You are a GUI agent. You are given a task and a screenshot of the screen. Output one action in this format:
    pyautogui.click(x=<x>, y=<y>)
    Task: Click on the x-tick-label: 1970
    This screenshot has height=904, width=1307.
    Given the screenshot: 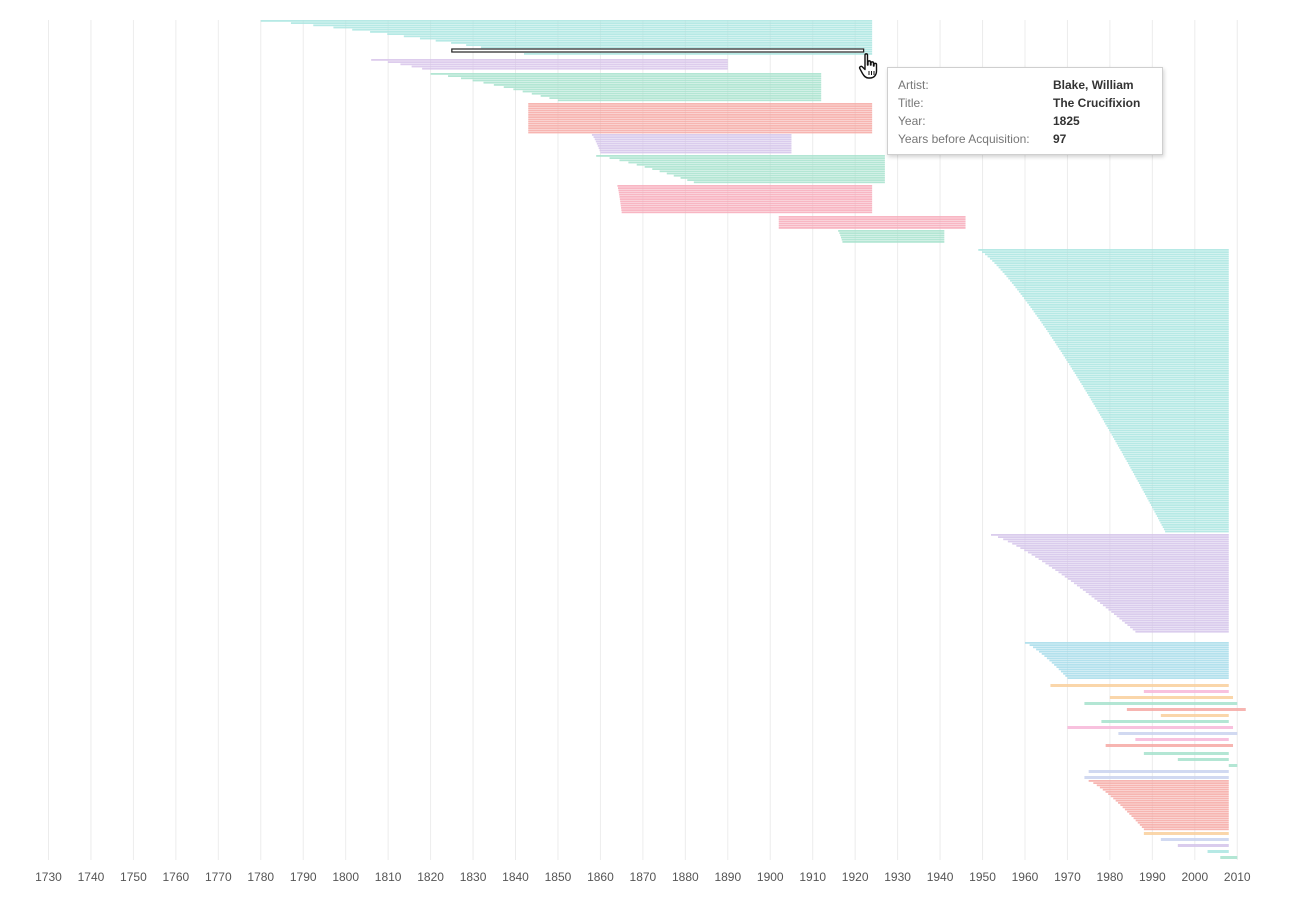 What is the action you would take?
    pyautogui.click(x=1067, y=877)
    